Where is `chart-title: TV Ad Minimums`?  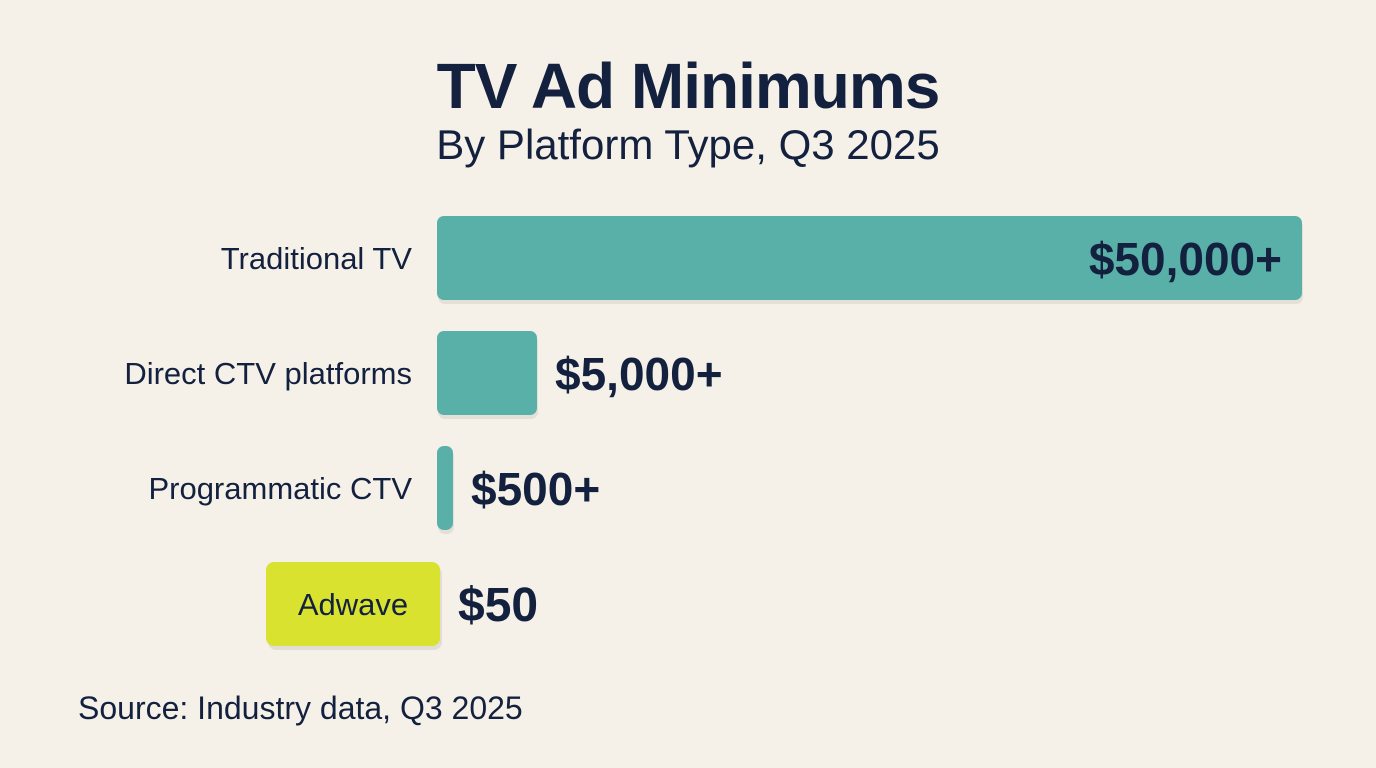 chart-title: TV Ad Minimums is located at coordinates (688, 86).